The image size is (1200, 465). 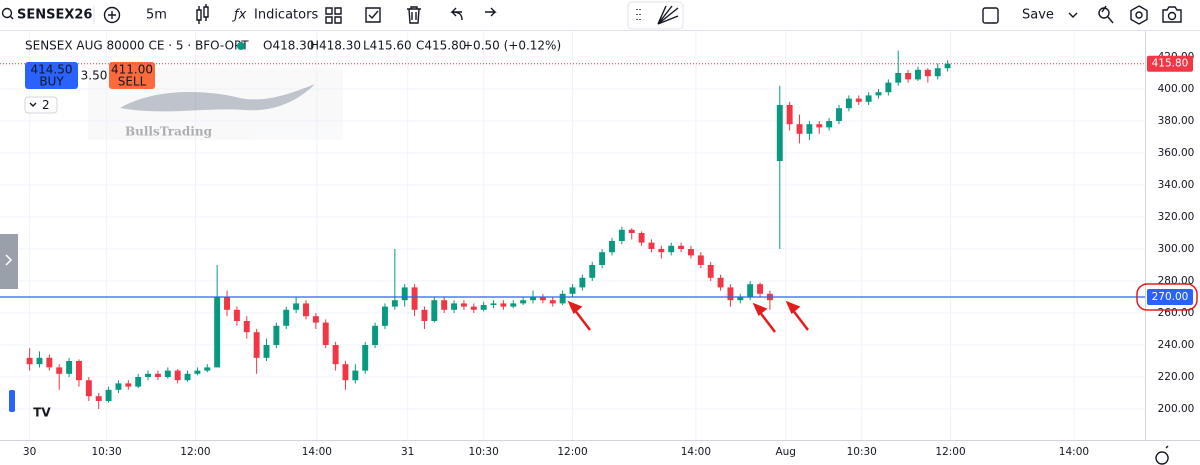 I want to click on y-tick-label: 380.00, so click(x=1176, y=121).